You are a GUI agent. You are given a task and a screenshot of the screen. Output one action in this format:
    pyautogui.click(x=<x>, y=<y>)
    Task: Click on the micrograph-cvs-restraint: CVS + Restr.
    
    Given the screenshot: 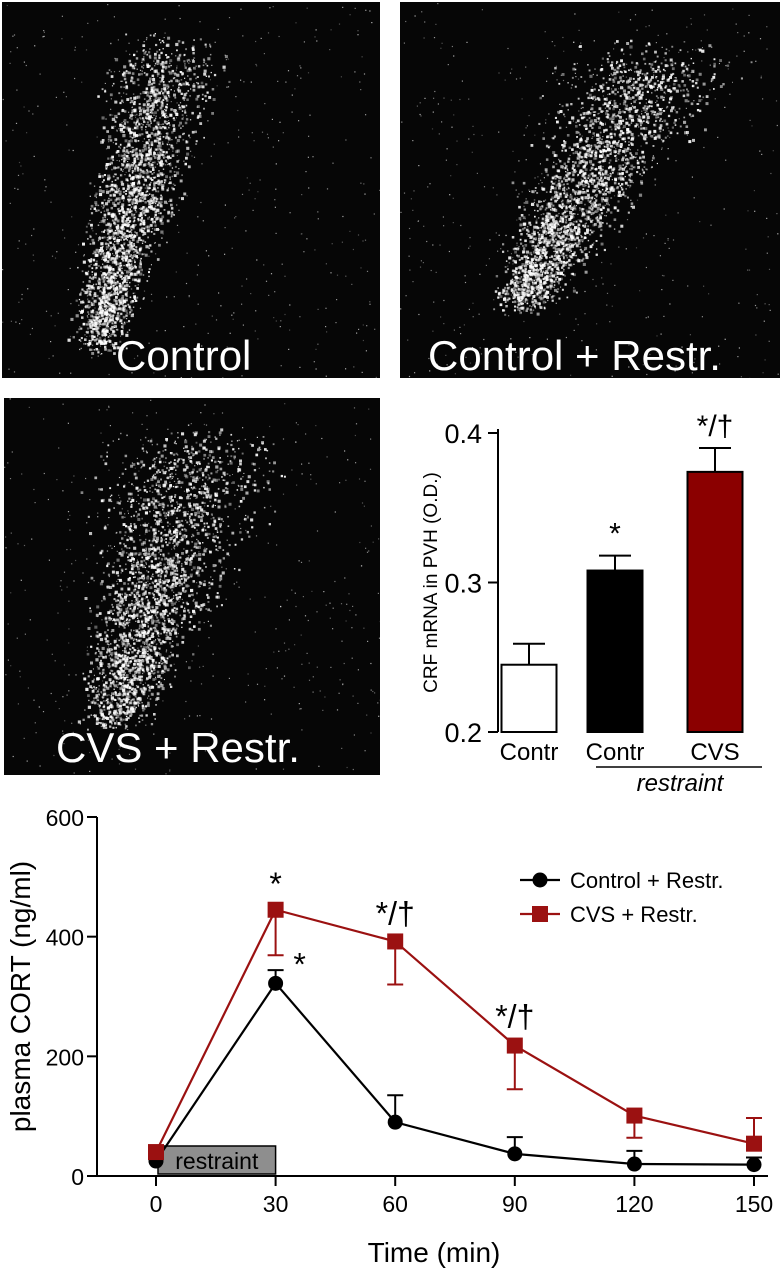 What is the action you would take?
    pyautogui.click(x=192, y=586)
    